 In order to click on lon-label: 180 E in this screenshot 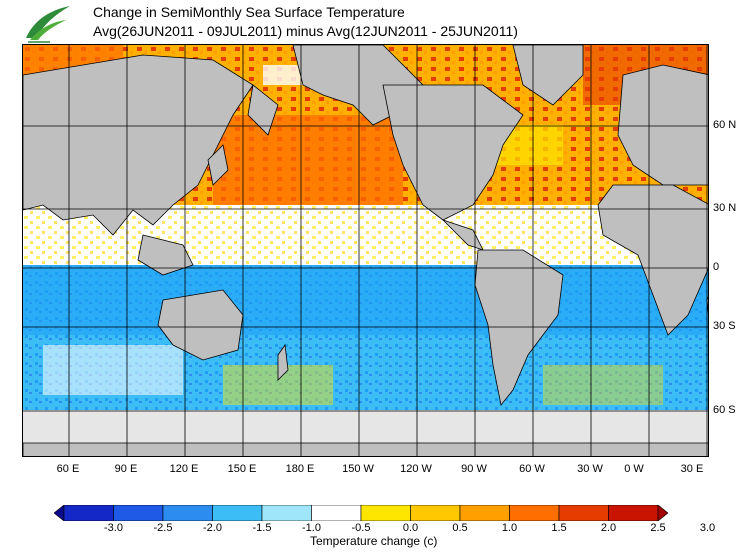, I will do `click(300, 469)`.